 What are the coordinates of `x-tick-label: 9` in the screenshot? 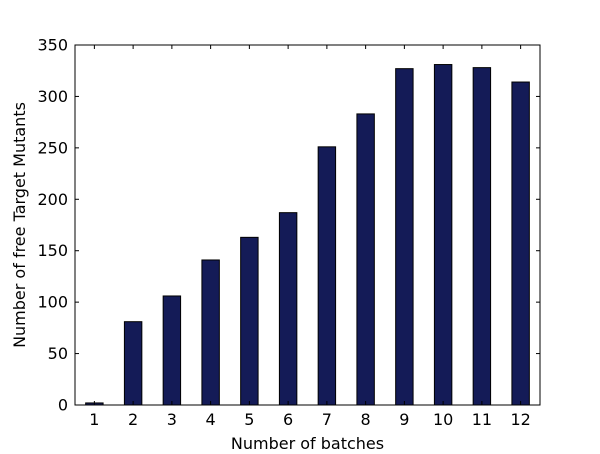 It's located at (404, 419).